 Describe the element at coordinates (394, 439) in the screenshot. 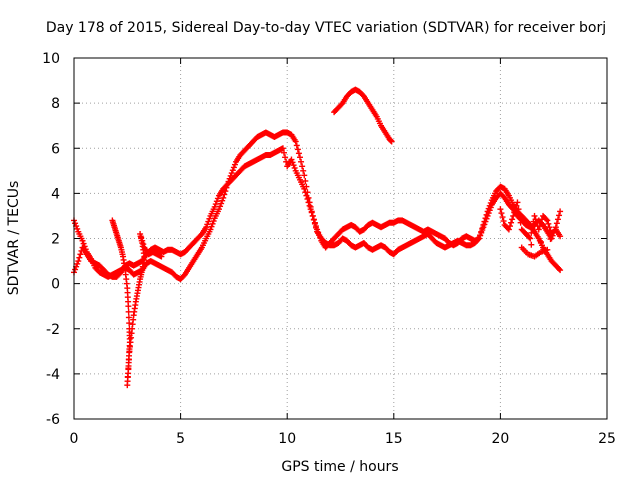

I see `x-tick-label: 15` at that location.